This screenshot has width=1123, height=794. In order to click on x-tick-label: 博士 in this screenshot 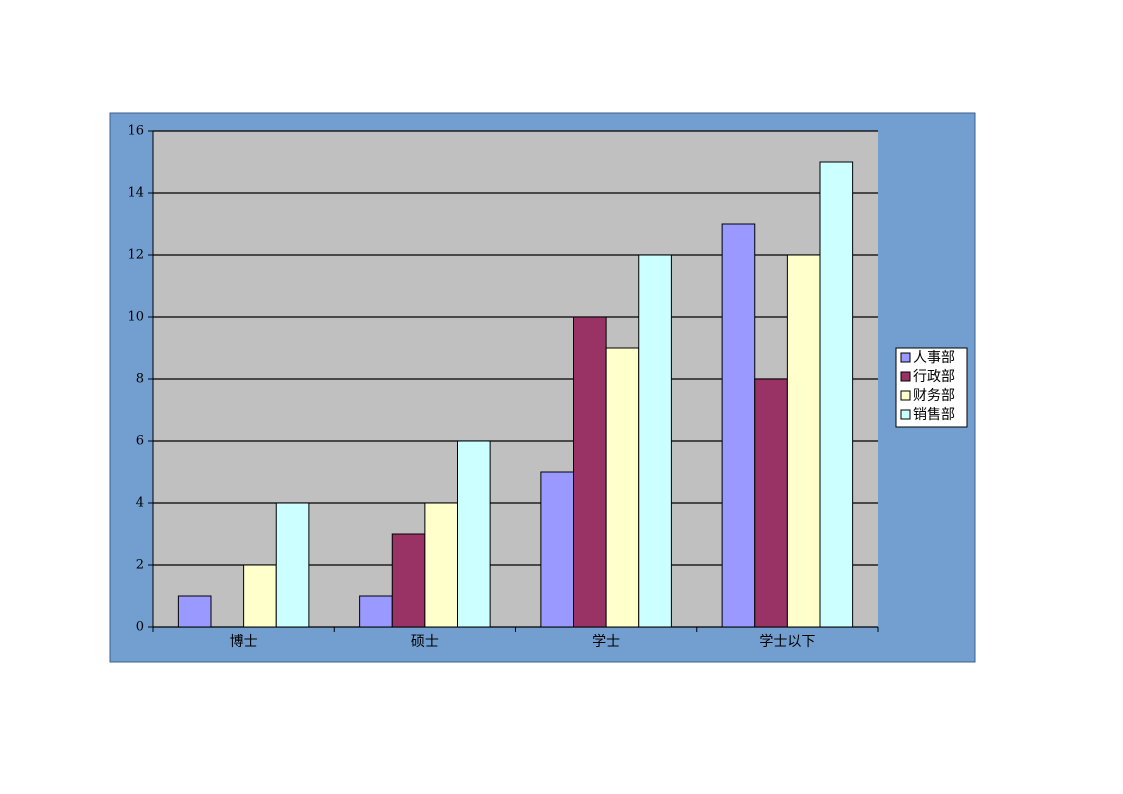, I will do `click(244, 641)`.